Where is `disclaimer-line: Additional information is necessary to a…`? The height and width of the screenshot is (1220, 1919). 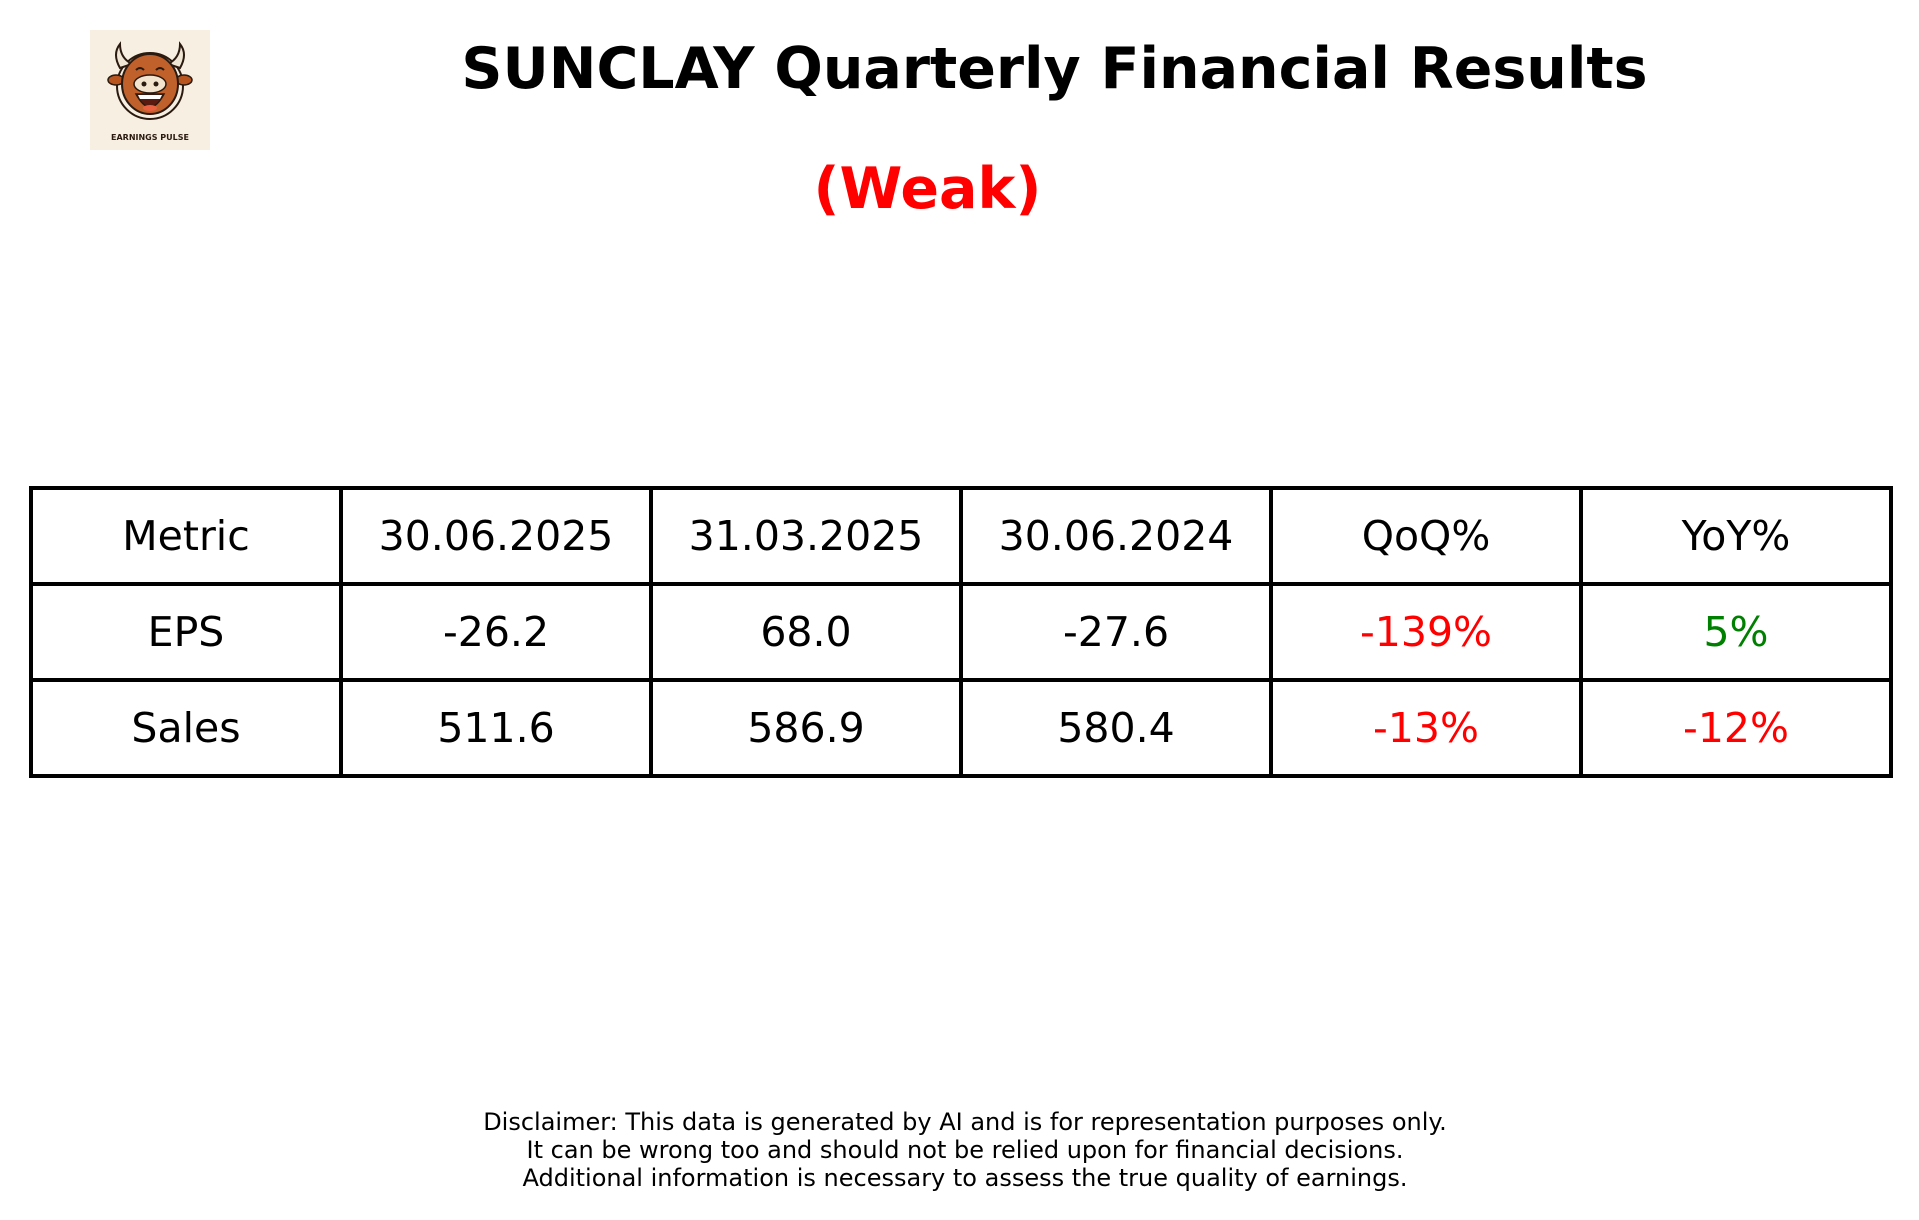
disclaimer-line: Additional information is necessary to a… is located at coordinates (965, 1178).